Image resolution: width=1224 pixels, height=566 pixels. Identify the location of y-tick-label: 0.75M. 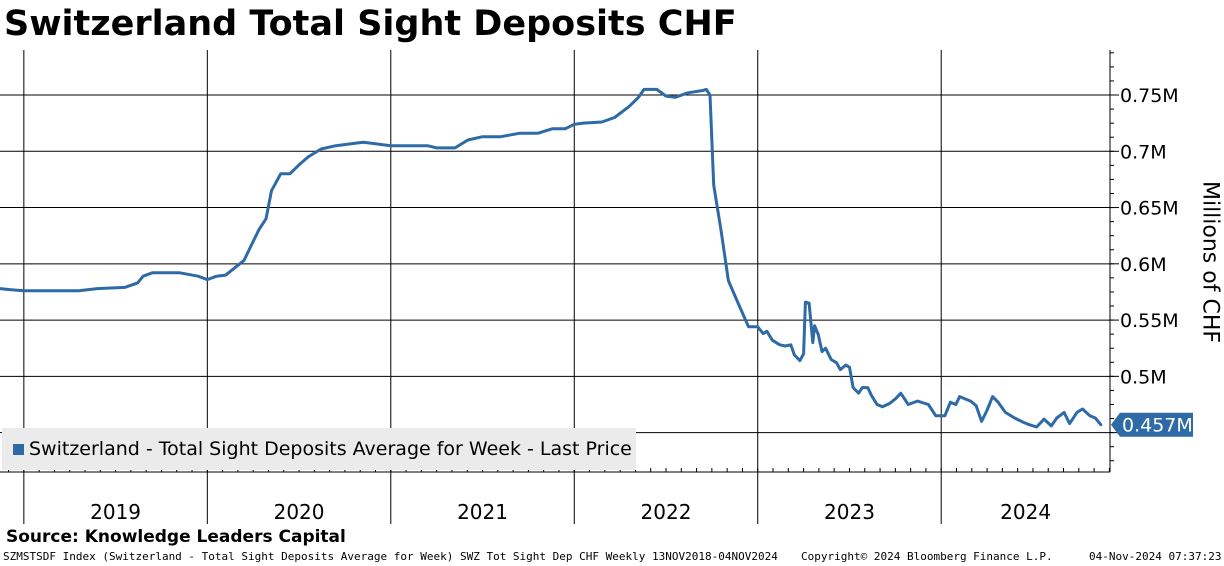
(1149, 96).